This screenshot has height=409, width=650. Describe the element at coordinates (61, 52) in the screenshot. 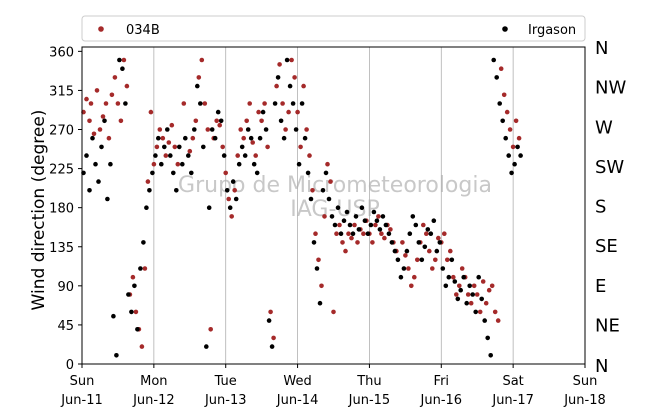

I see `y-tick-label: 360` at that location.